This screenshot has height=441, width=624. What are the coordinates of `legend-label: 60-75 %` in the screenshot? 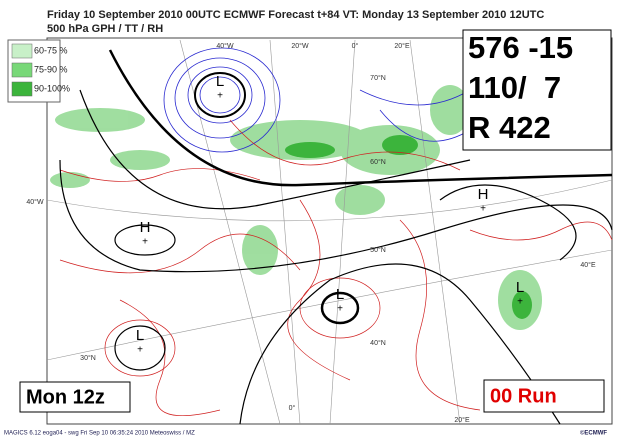 It's located at (51, 50).